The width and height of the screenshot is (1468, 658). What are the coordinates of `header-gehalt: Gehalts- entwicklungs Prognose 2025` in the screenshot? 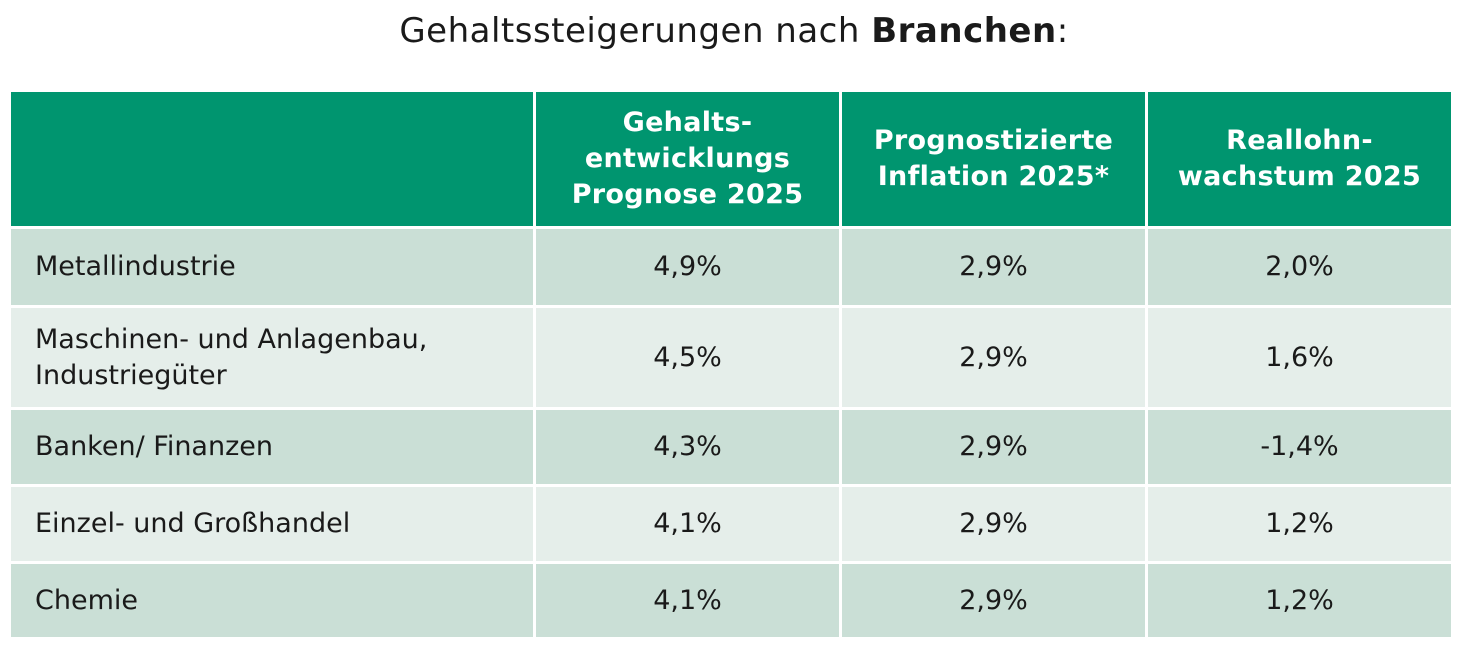 It's located at (687, 159).